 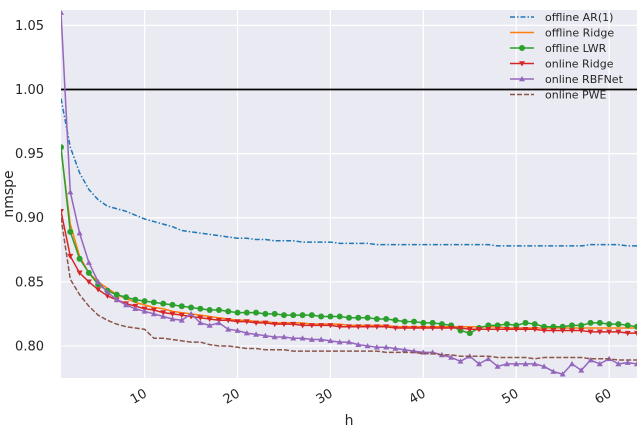 I want to click on x-tick-label: 60, so click(x=603, y=396).